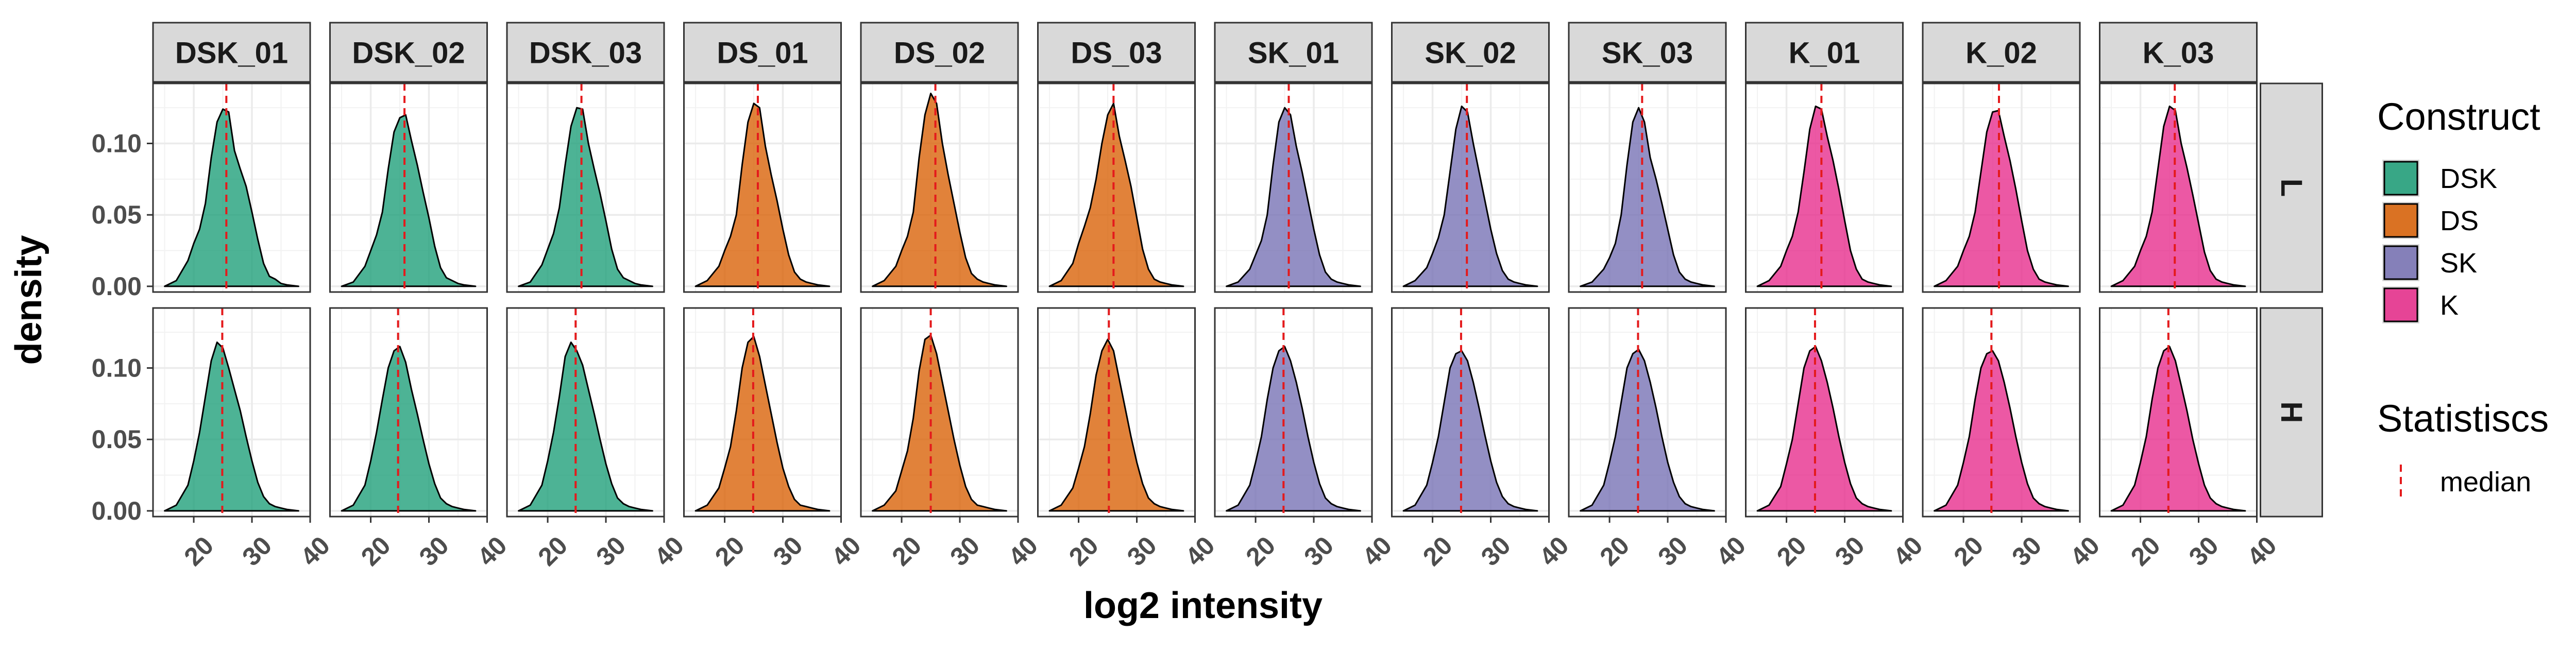 This screenshot has width=2576, height=651. I want to click on legend-label: DSK, so click(2468, 178).